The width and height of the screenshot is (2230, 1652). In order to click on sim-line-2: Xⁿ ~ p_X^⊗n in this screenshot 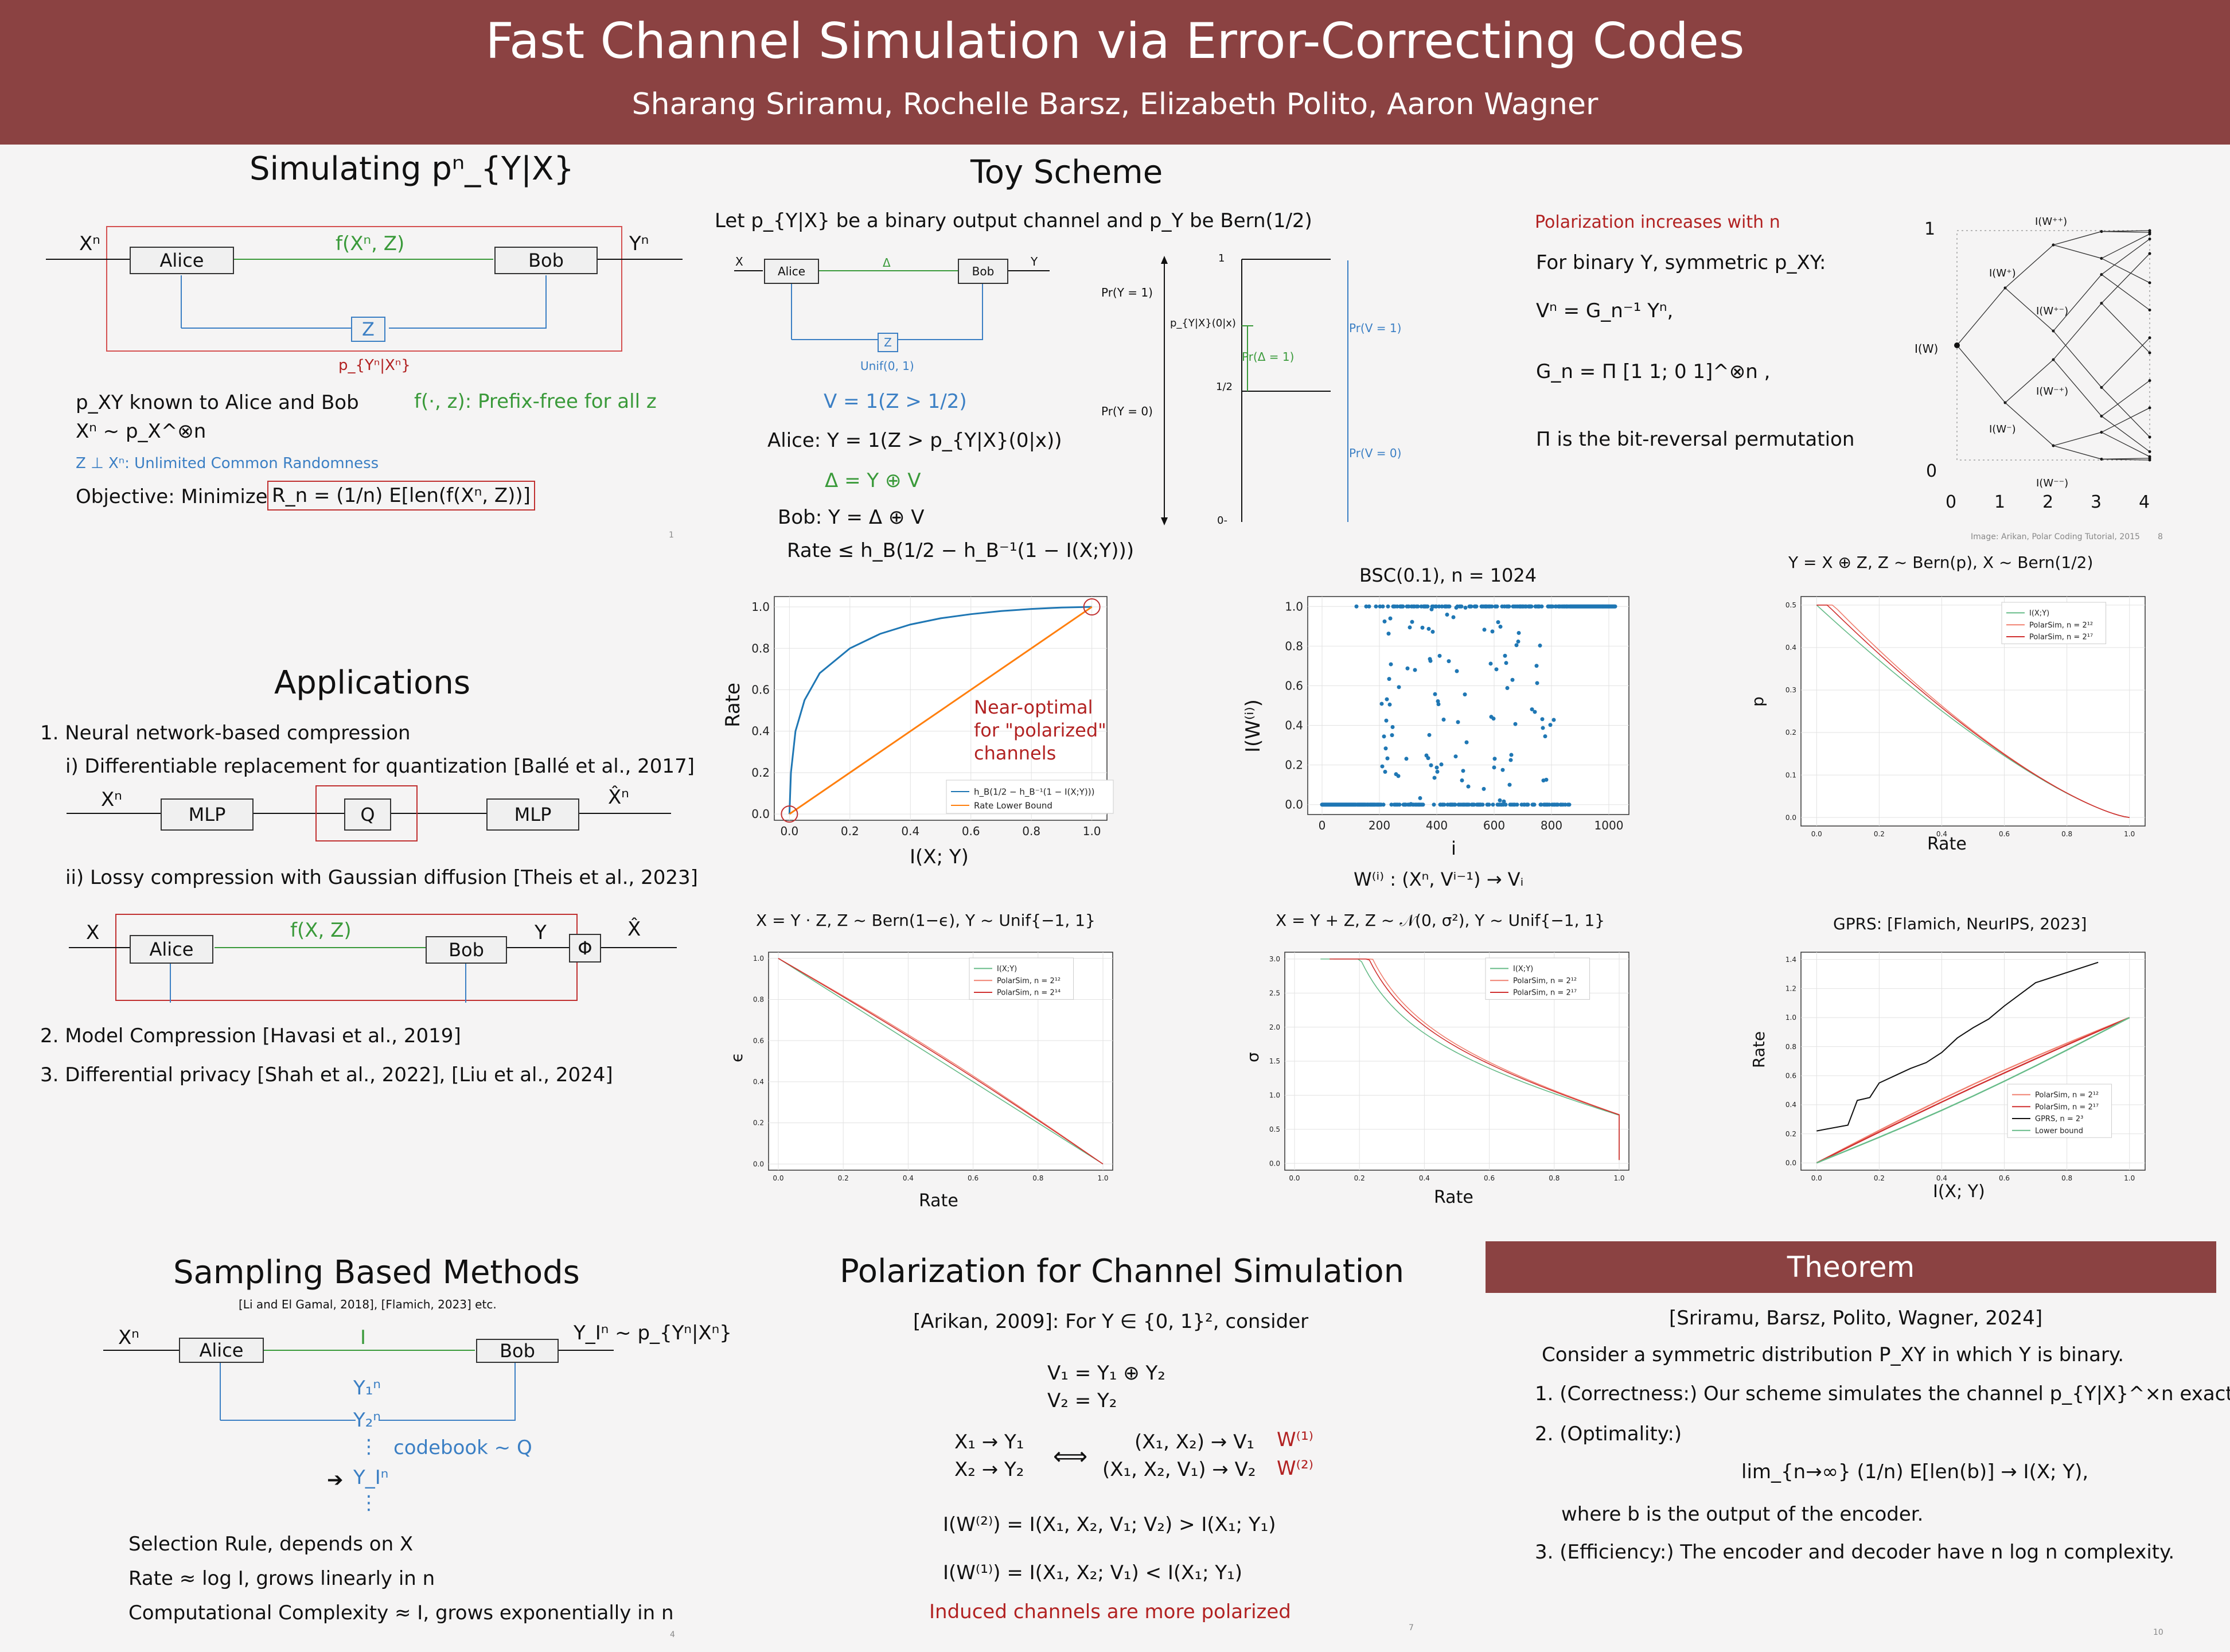, I will do `click(141, 431)`.